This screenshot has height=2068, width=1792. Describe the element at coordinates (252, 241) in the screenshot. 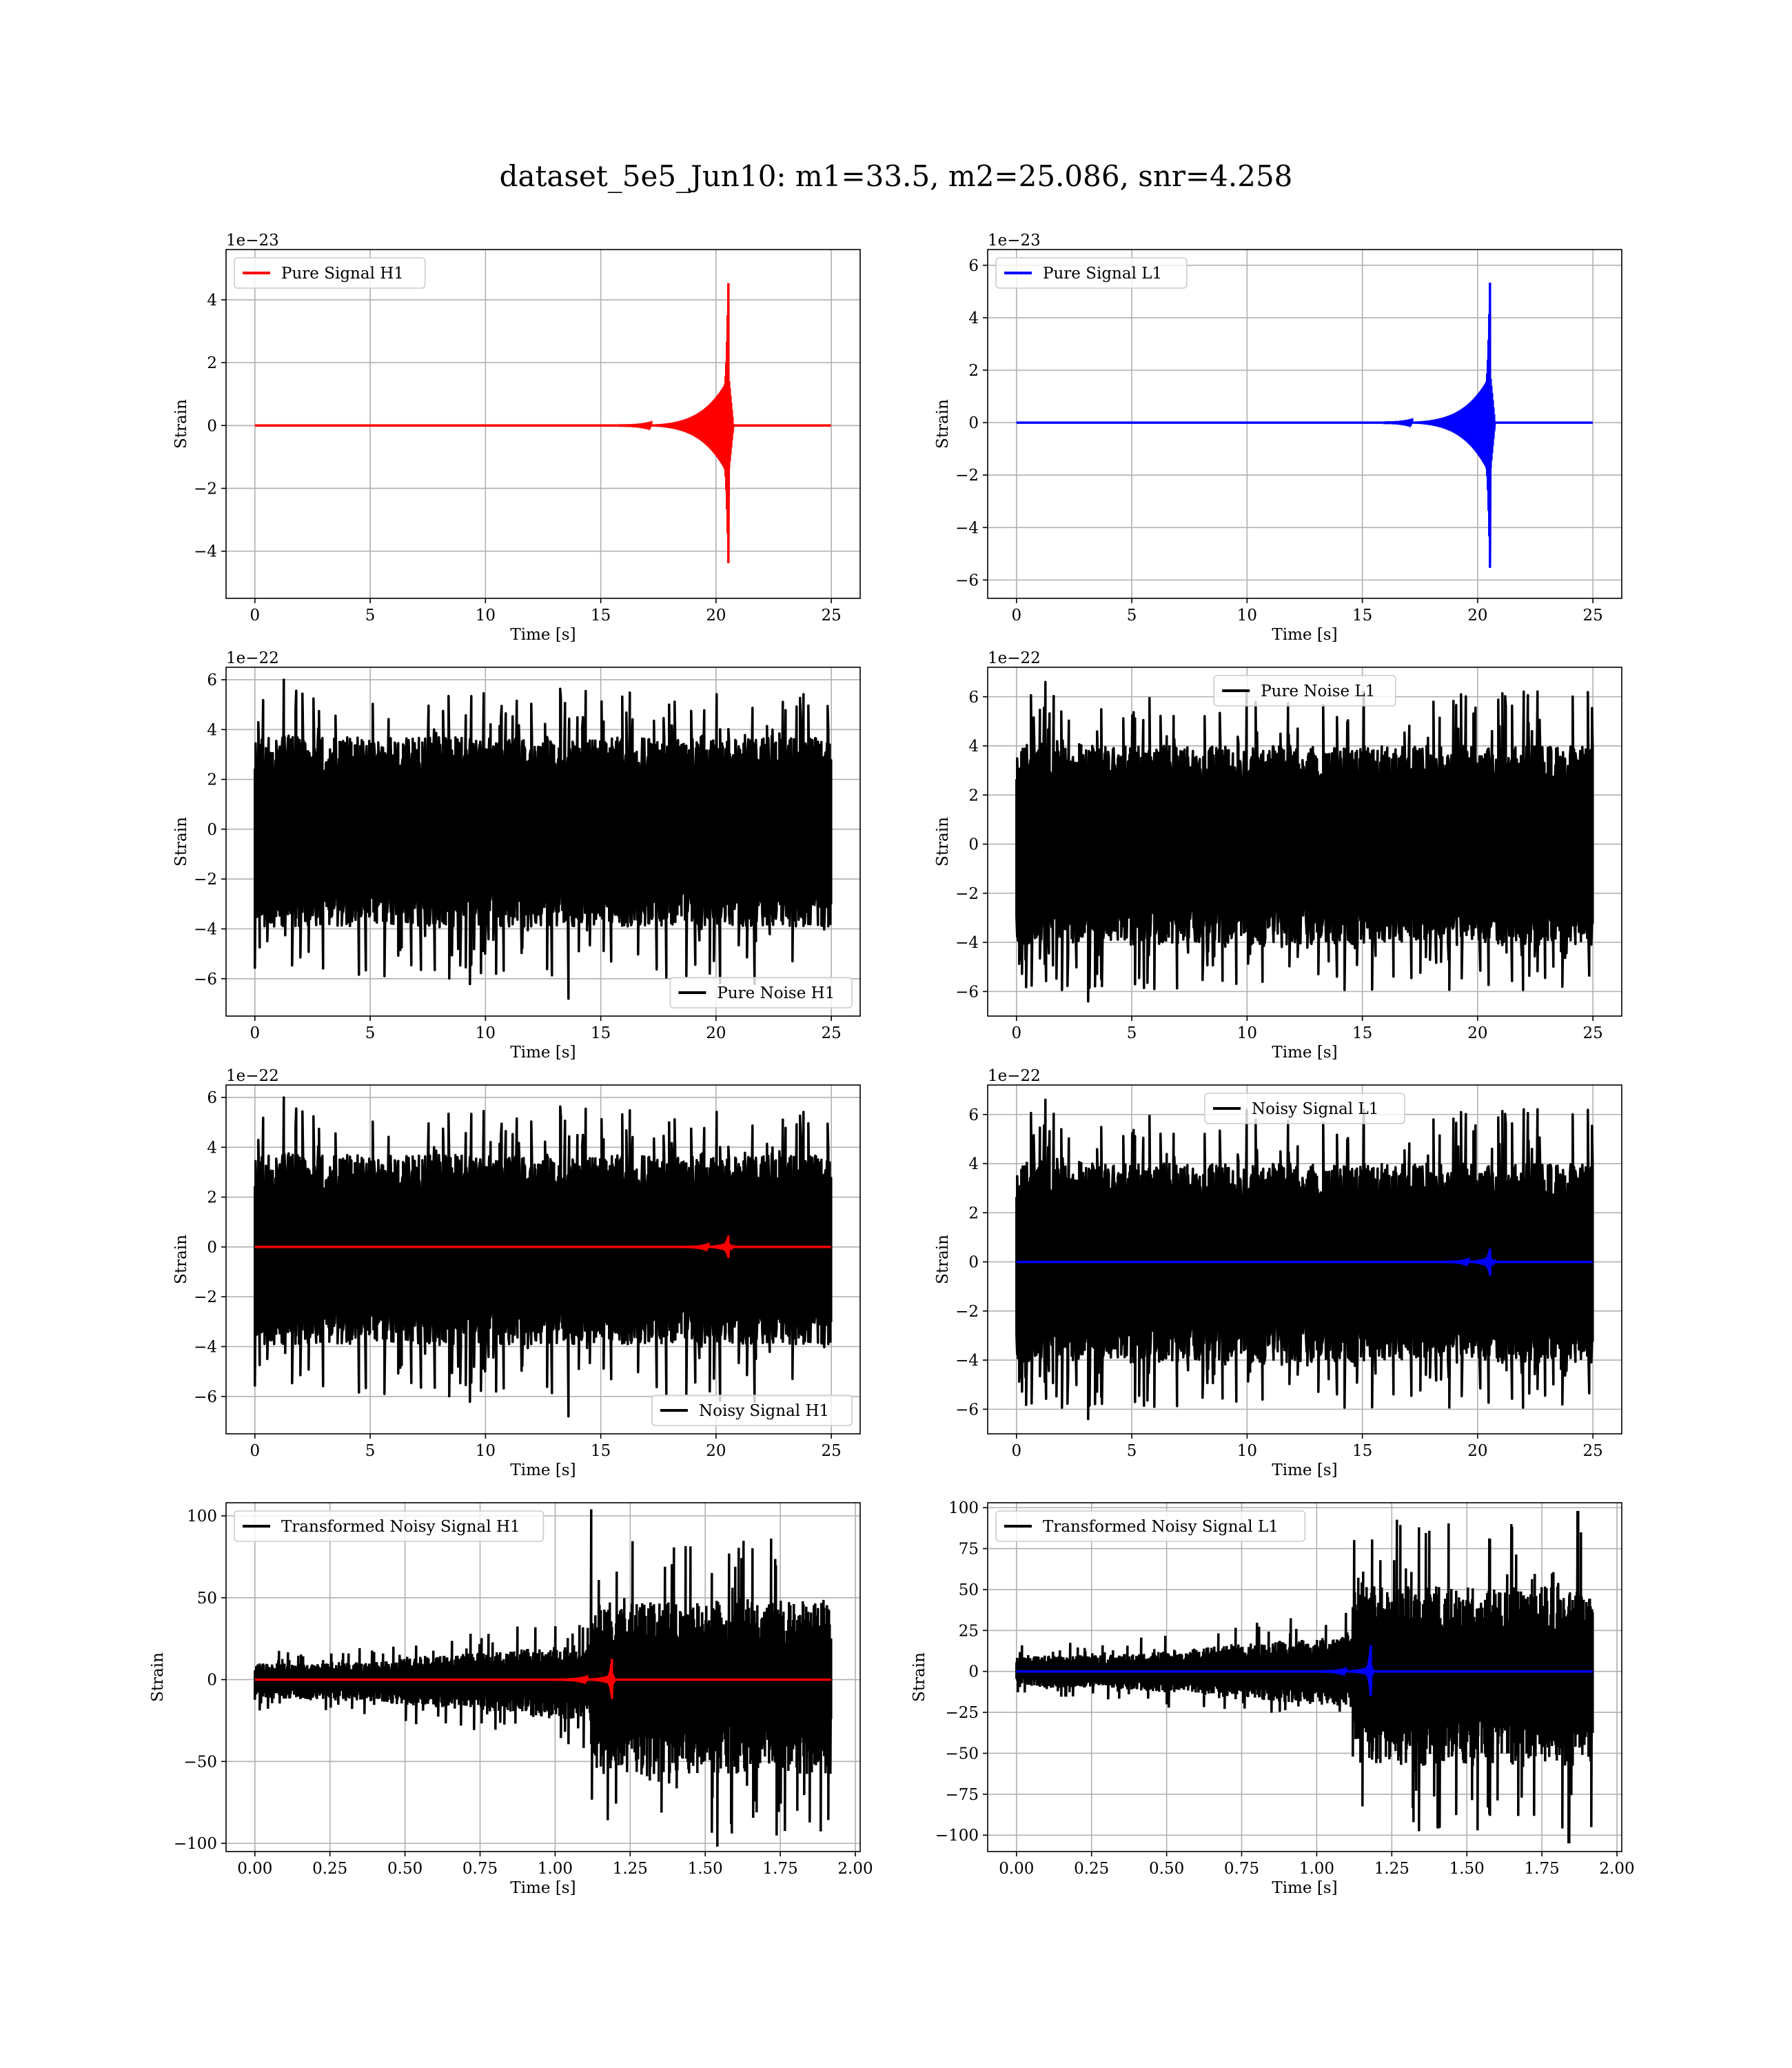

I see `y-offset-label: 1e−23` at that location.